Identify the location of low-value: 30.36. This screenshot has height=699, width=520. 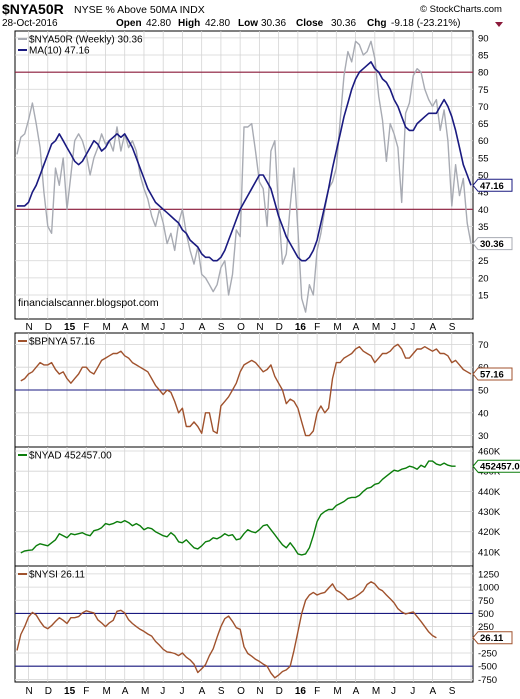
(273, 23).